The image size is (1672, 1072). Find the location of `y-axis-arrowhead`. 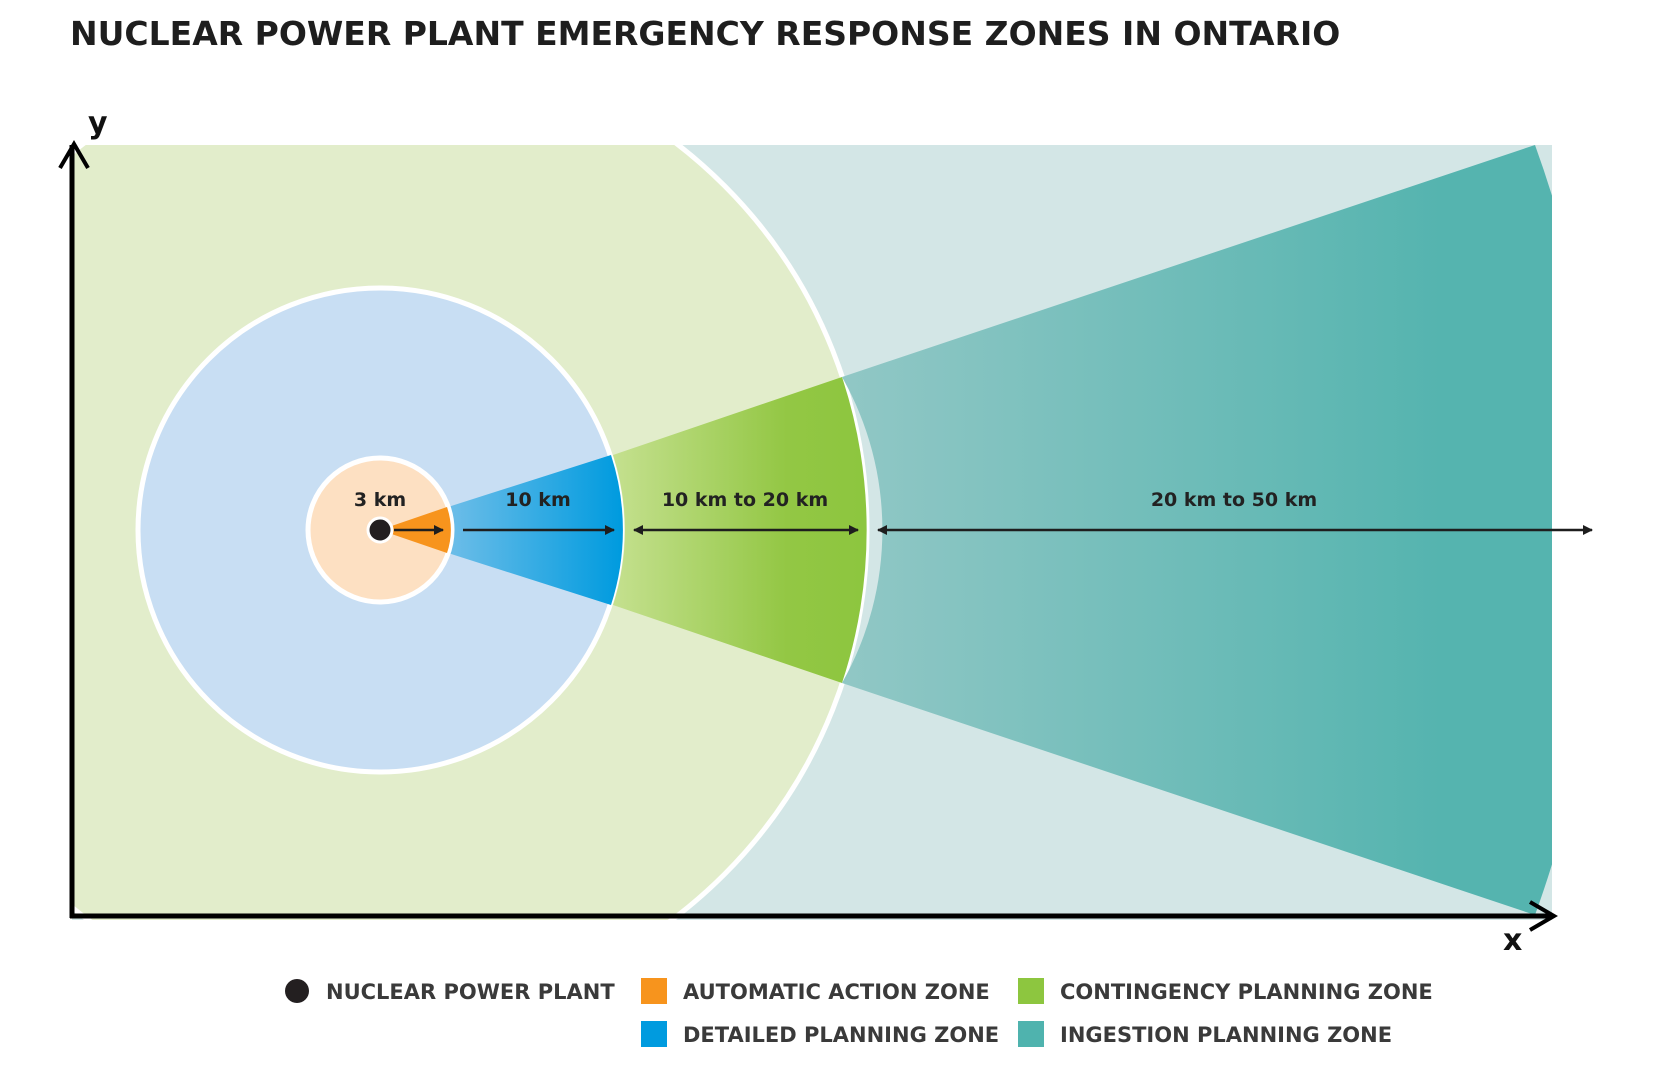

y-axis-arrowhead is located at coordinates (74, 155).